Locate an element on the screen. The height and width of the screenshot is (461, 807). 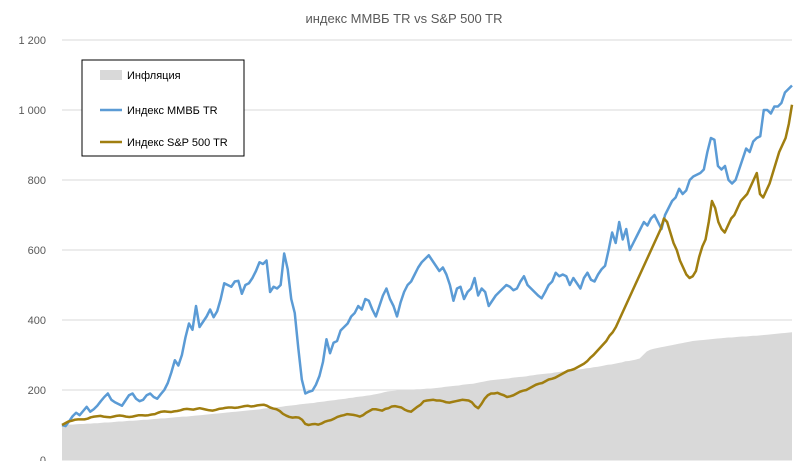
legend-label-micex: Индекс ММВБ TR is located at coordinates (172, 111).